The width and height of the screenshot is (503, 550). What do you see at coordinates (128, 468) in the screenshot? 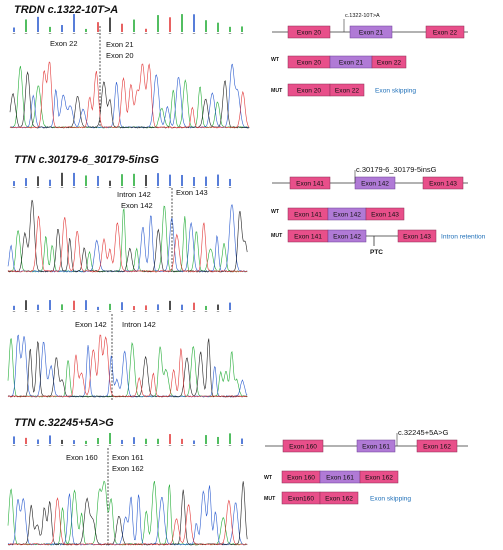
I see `chrom-label: Exon 162` at bounding box center [128, 468].